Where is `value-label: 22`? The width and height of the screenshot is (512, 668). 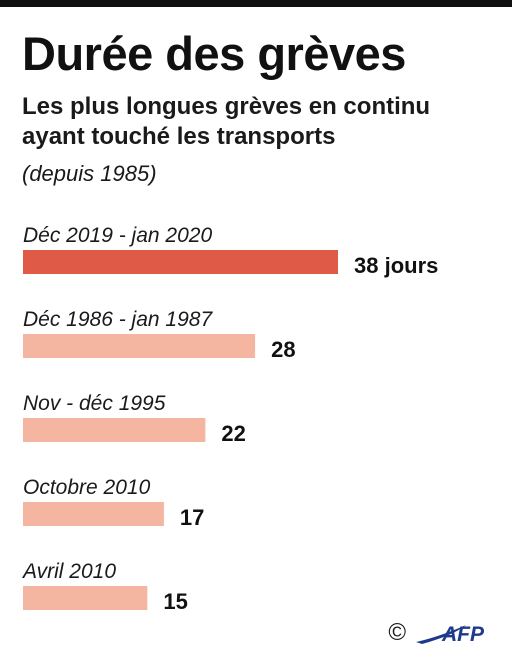
value-label: 22 is located at coordinates (233, 433).